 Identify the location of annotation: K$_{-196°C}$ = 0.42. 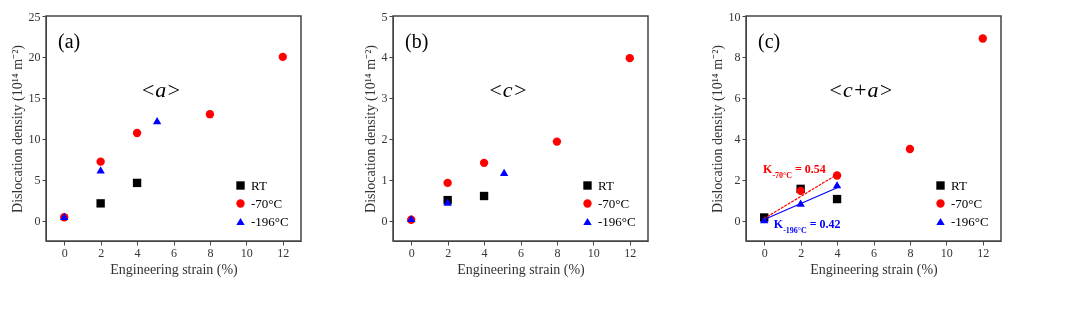
(807, 226).